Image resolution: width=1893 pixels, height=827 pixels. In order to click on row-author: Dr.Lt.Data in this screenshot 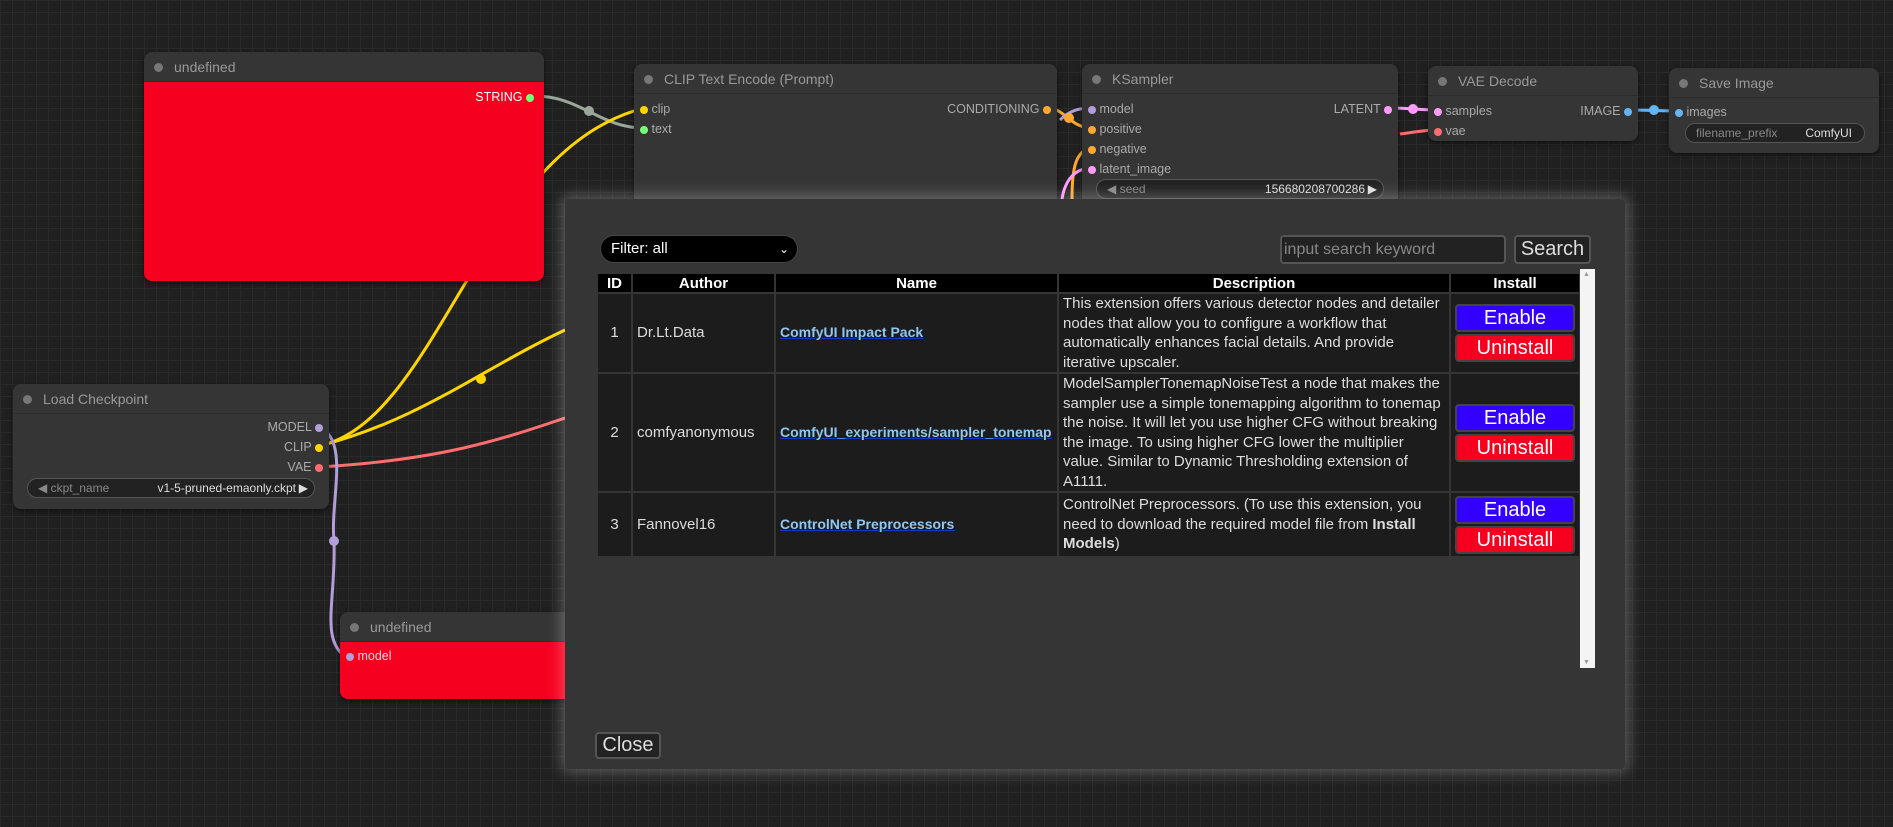, I will do `click(703, 333)`.